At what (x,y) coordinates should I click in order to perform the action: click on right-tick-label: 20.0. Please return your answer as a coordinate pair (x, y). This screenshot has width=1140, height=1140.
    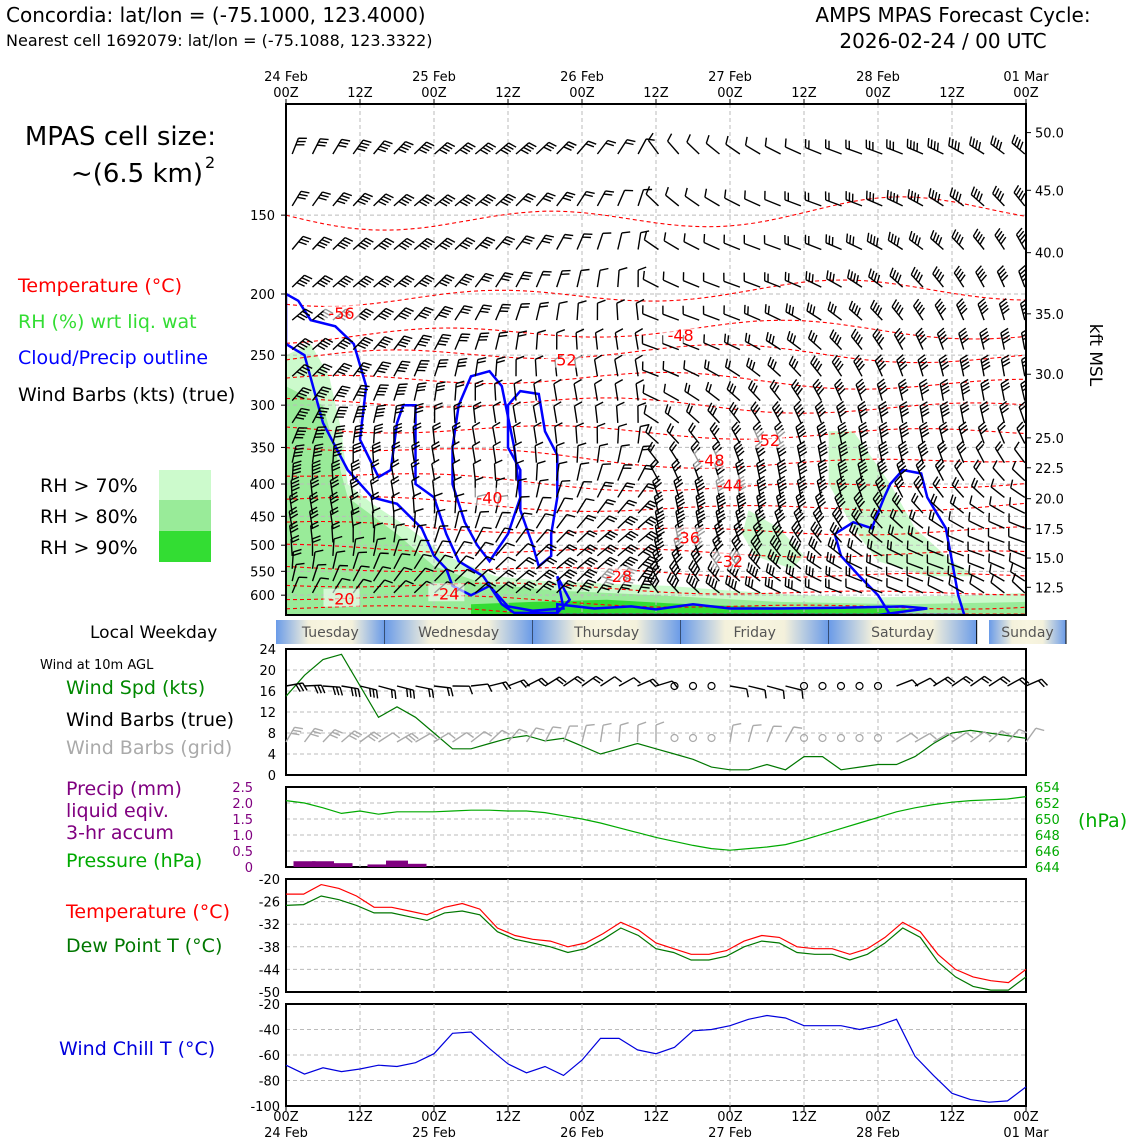
    Looking at the image, I should click on (1049, 500).